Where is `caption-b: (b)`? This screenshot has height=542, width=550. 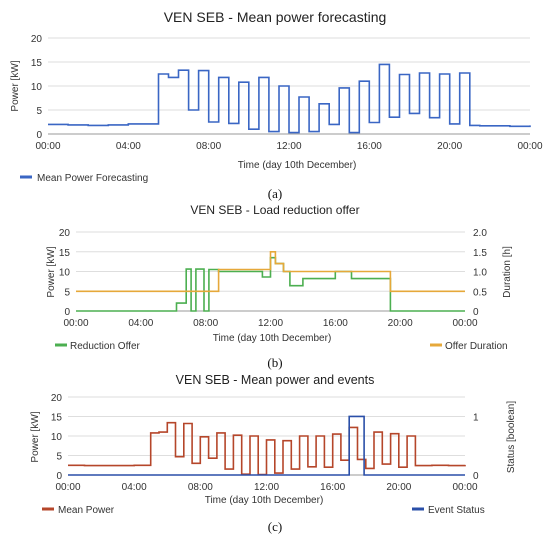 caption-b: (b) is located at coordinates (274, 362).